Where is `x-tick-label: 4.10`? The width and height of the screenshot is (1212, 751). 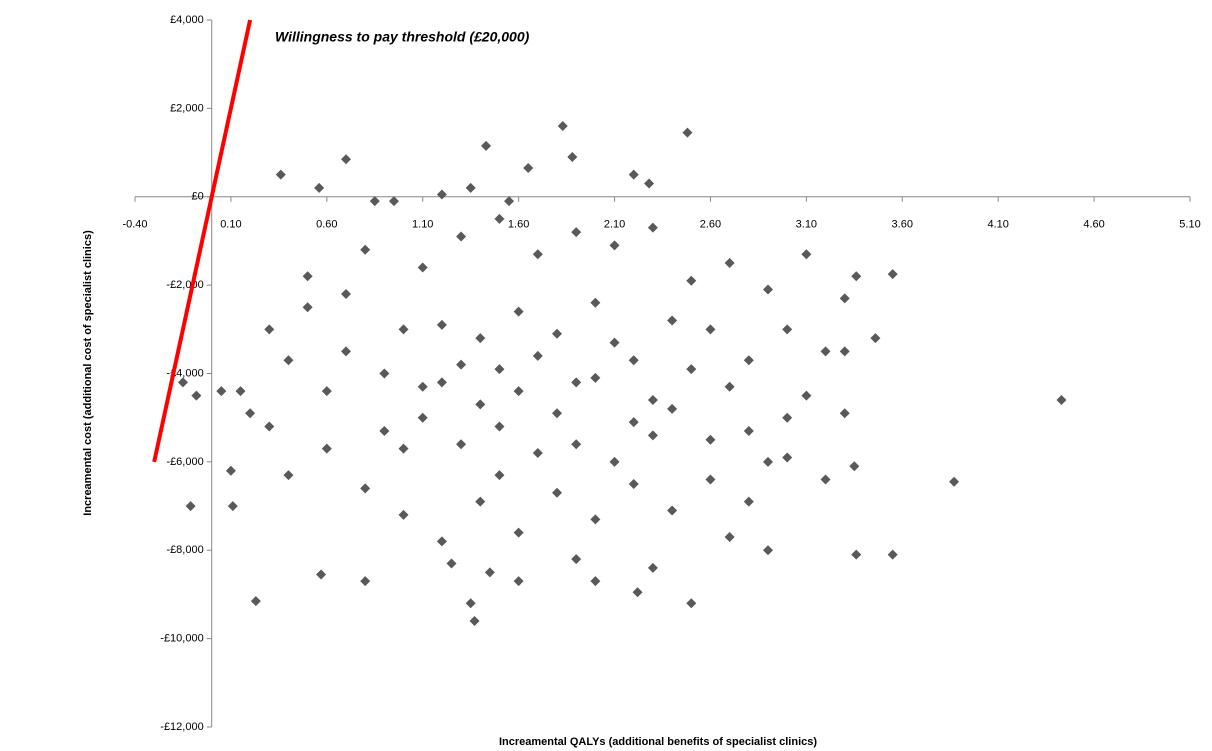
x-tick-label: 4.10 is located at coordinates (997, 225).